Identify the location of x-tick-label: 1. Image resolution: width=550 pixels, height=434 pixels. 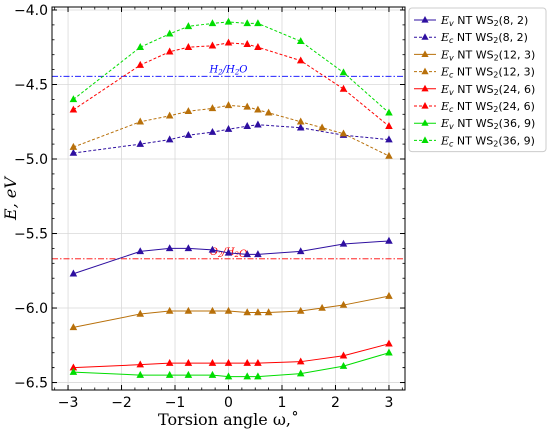
(282, 403).